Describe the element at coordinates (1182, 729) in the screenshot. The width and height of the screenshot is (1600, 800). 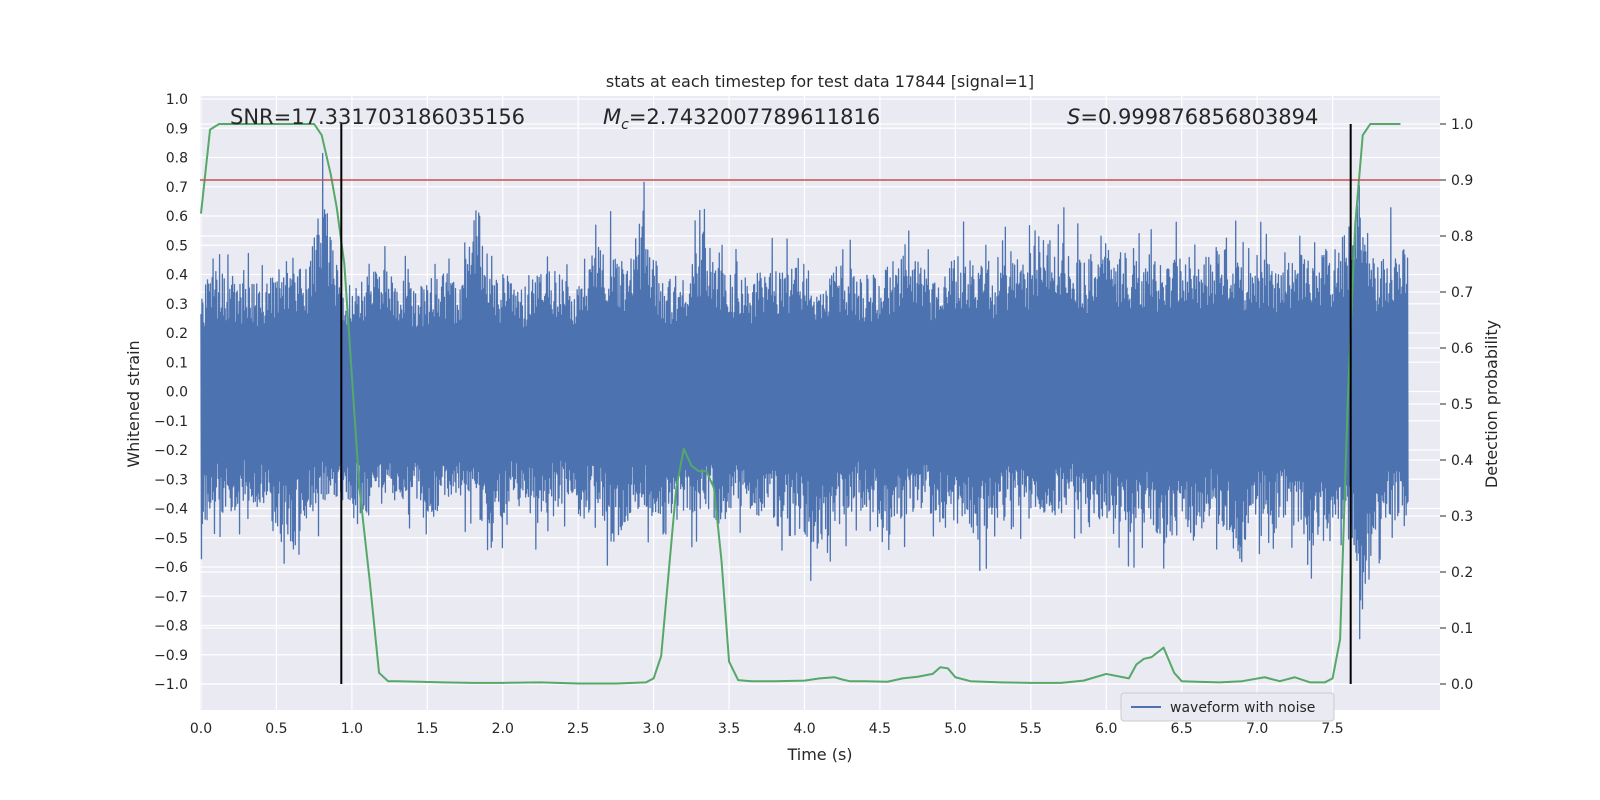
I see `x-tick-label: 6.5` at that location.